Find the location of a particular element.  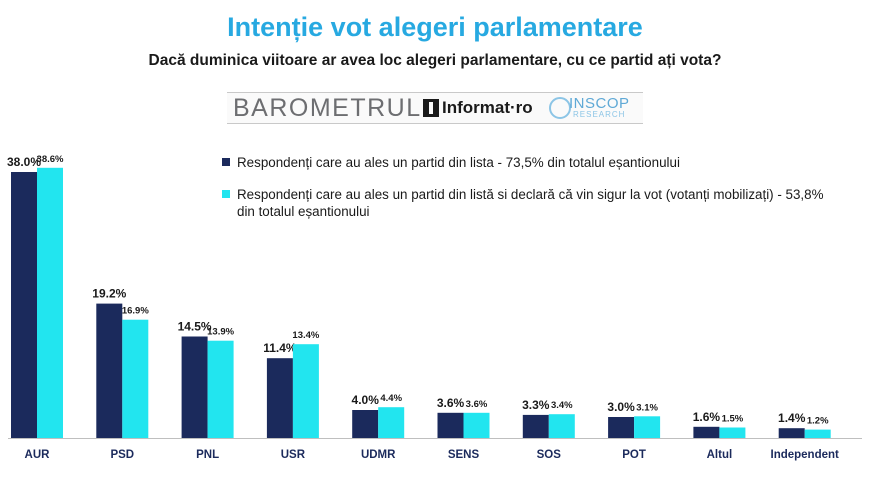

data-label-independent-series-1: 1.4% is located at coordinates (792, 418).